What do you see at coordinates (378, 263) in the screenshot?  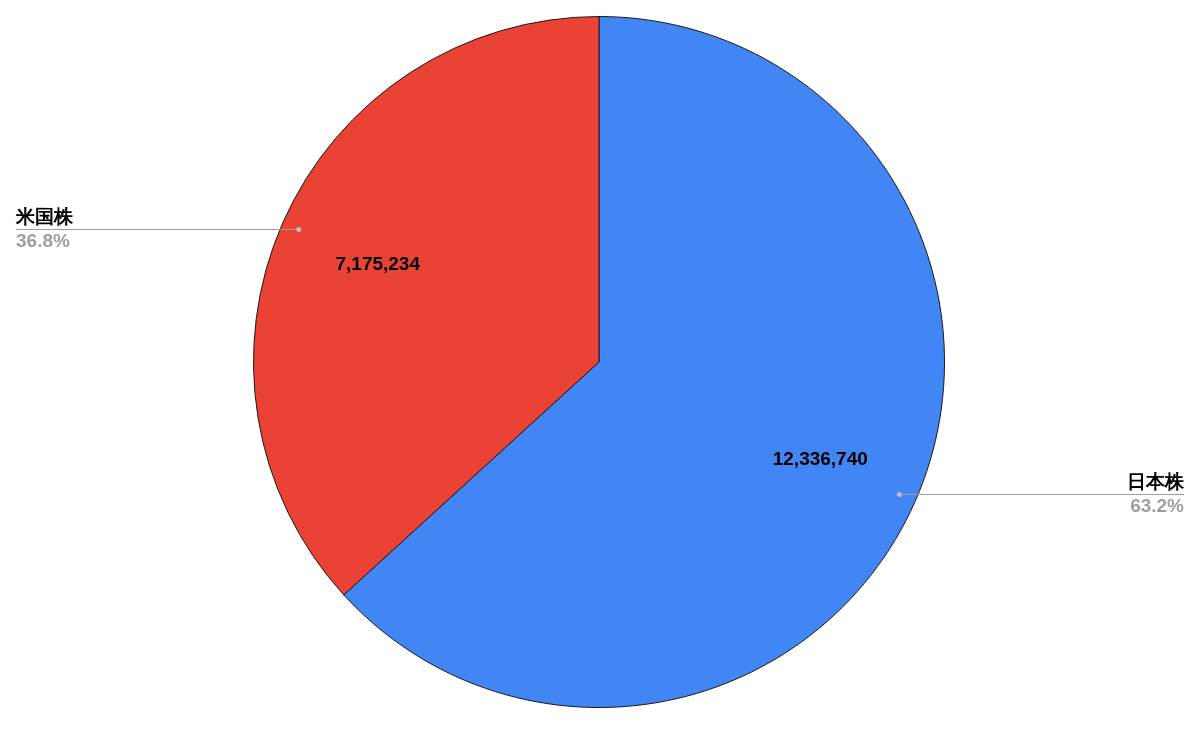 I see `data-label: 7,175,234` at bounding box center [378, 263].